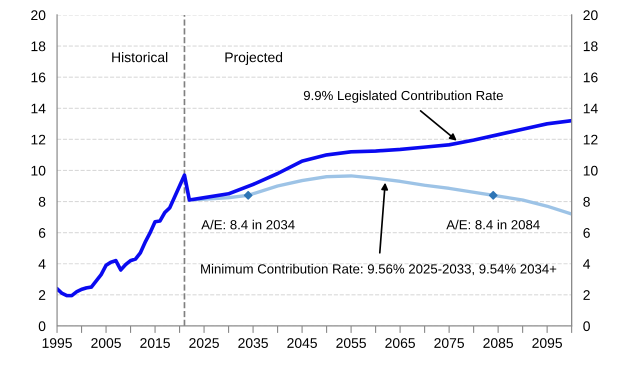 Image resolution: width=620 pixels, height=365 pixels. I want to click on annotation: Historical, so click(140, 57).